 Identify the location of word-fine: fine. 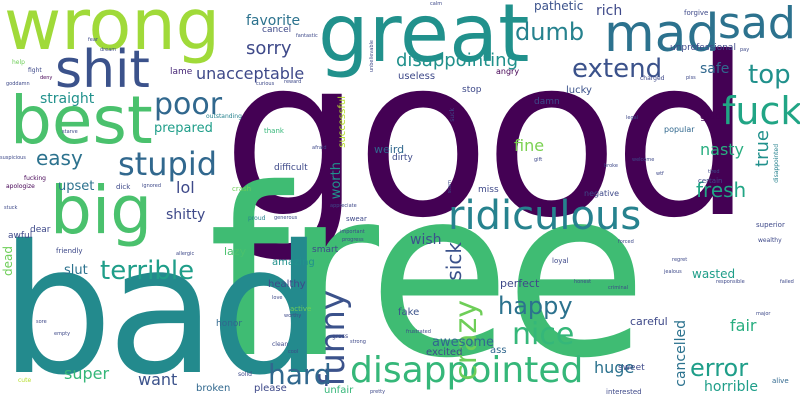
(529, 145).